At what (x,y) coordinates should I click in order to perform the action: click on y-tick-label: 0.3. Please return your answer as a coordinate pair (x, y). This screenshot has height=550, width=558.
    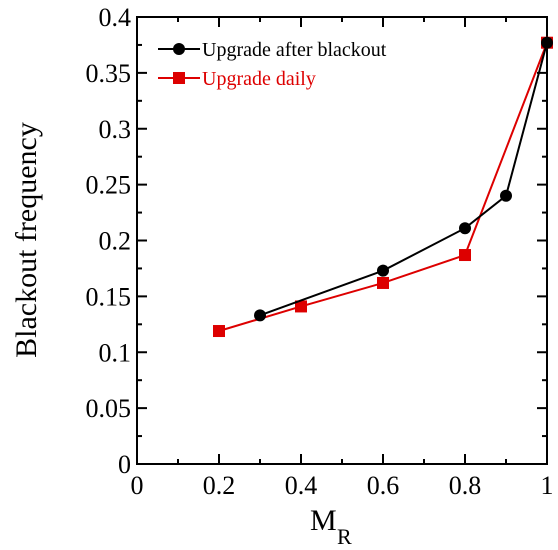
    Looking at the image, I should click on (115, 129).